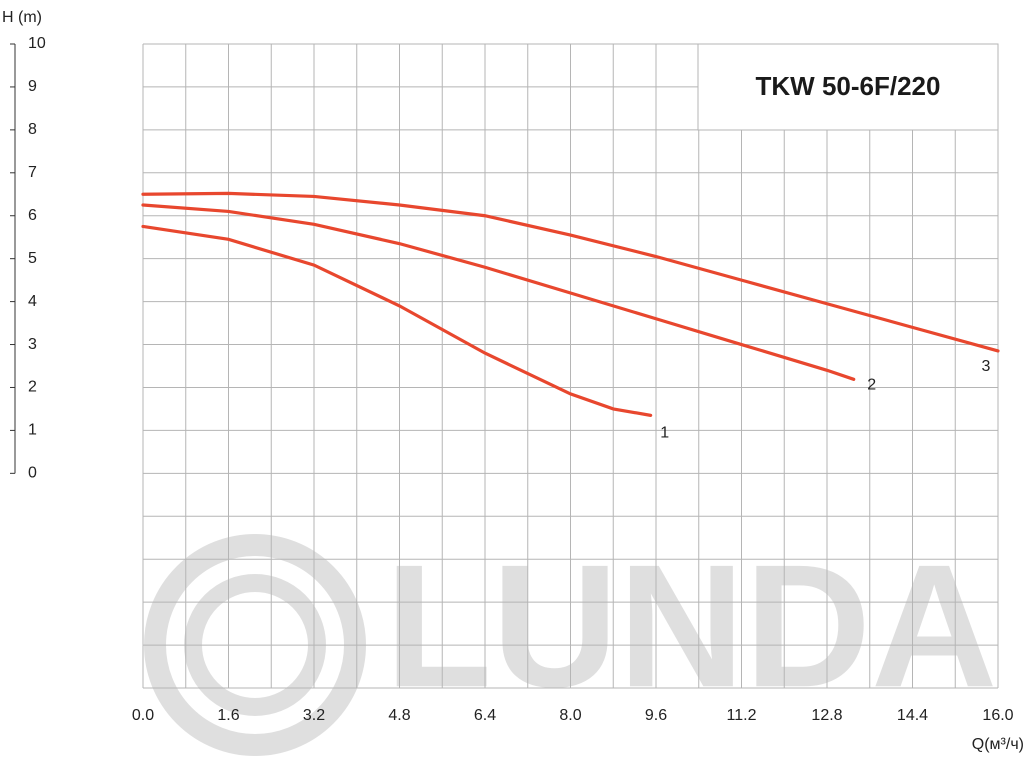 Image resolution: width=1029 pixels, height=760 pixels. What do you see at coordinates (32, 430) in the screenshot?
I see `y-tick-label: 1` at bounding box center [32, 430].